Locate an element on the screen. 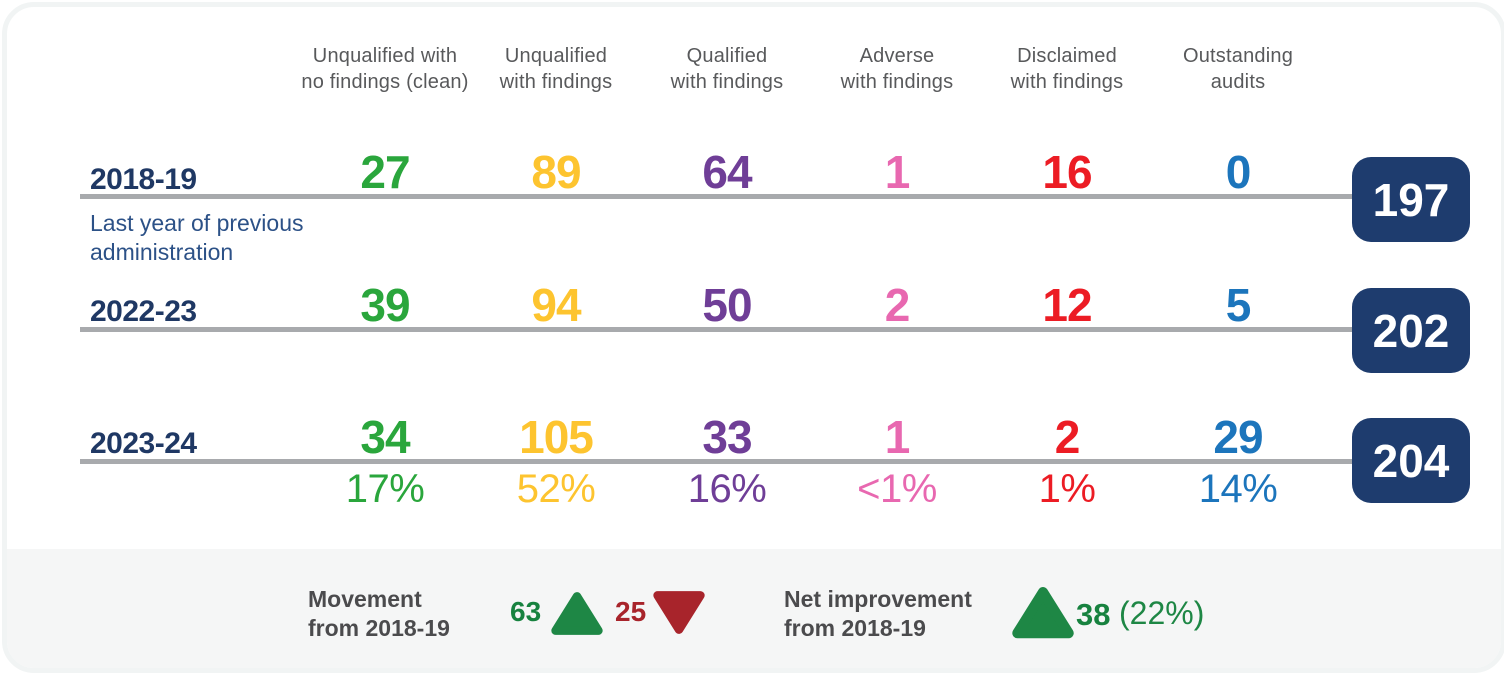 This screenshot has height=673, width=1504. value-2022-23-qualified: 50 is located at coordinates (727, 305).